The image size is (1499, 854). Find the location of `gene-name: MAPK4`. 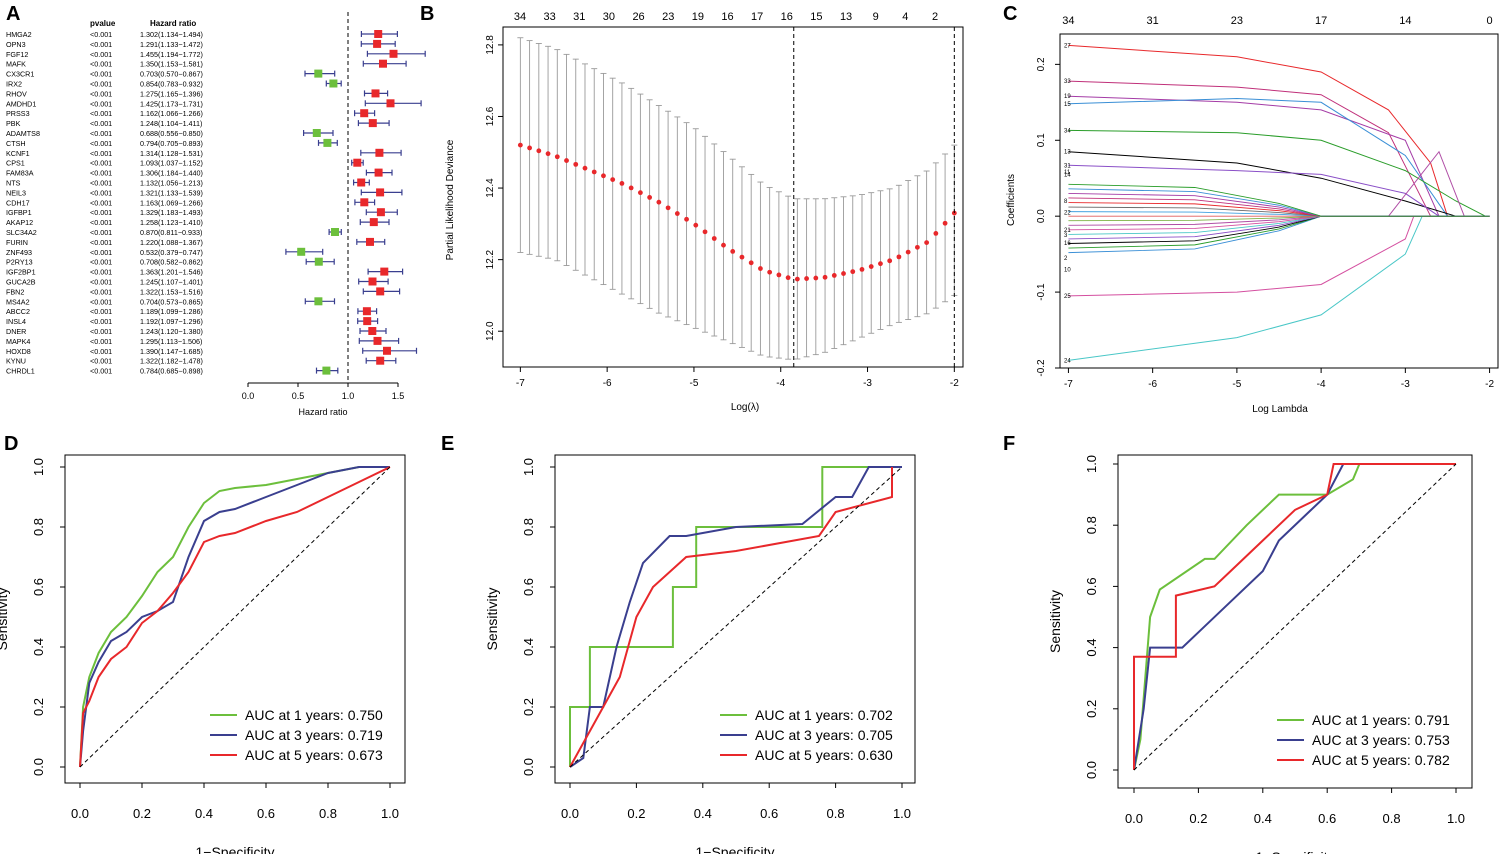

gene-name: MAPK4 is located at coordinates (18, 341).